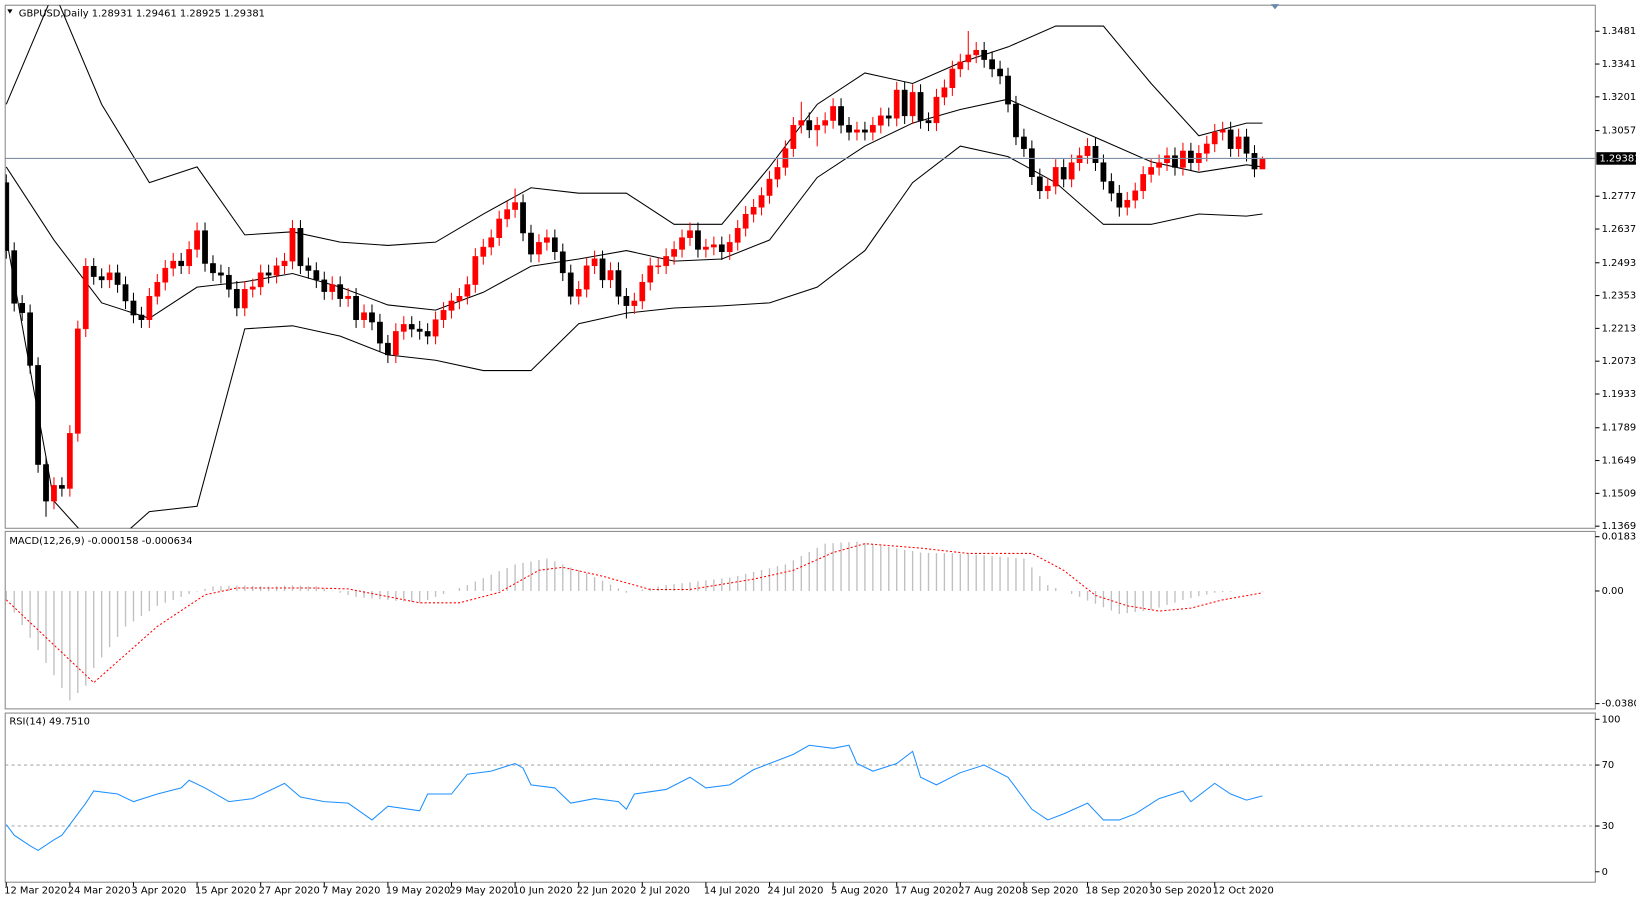 Image resolution: width=1636 pixels, height=901 pixels. What do you see at coordinates (989, 891) in the screenshot?
I see `x-tick-label: 27 Aug 2020` at bounding box center [989, 891].